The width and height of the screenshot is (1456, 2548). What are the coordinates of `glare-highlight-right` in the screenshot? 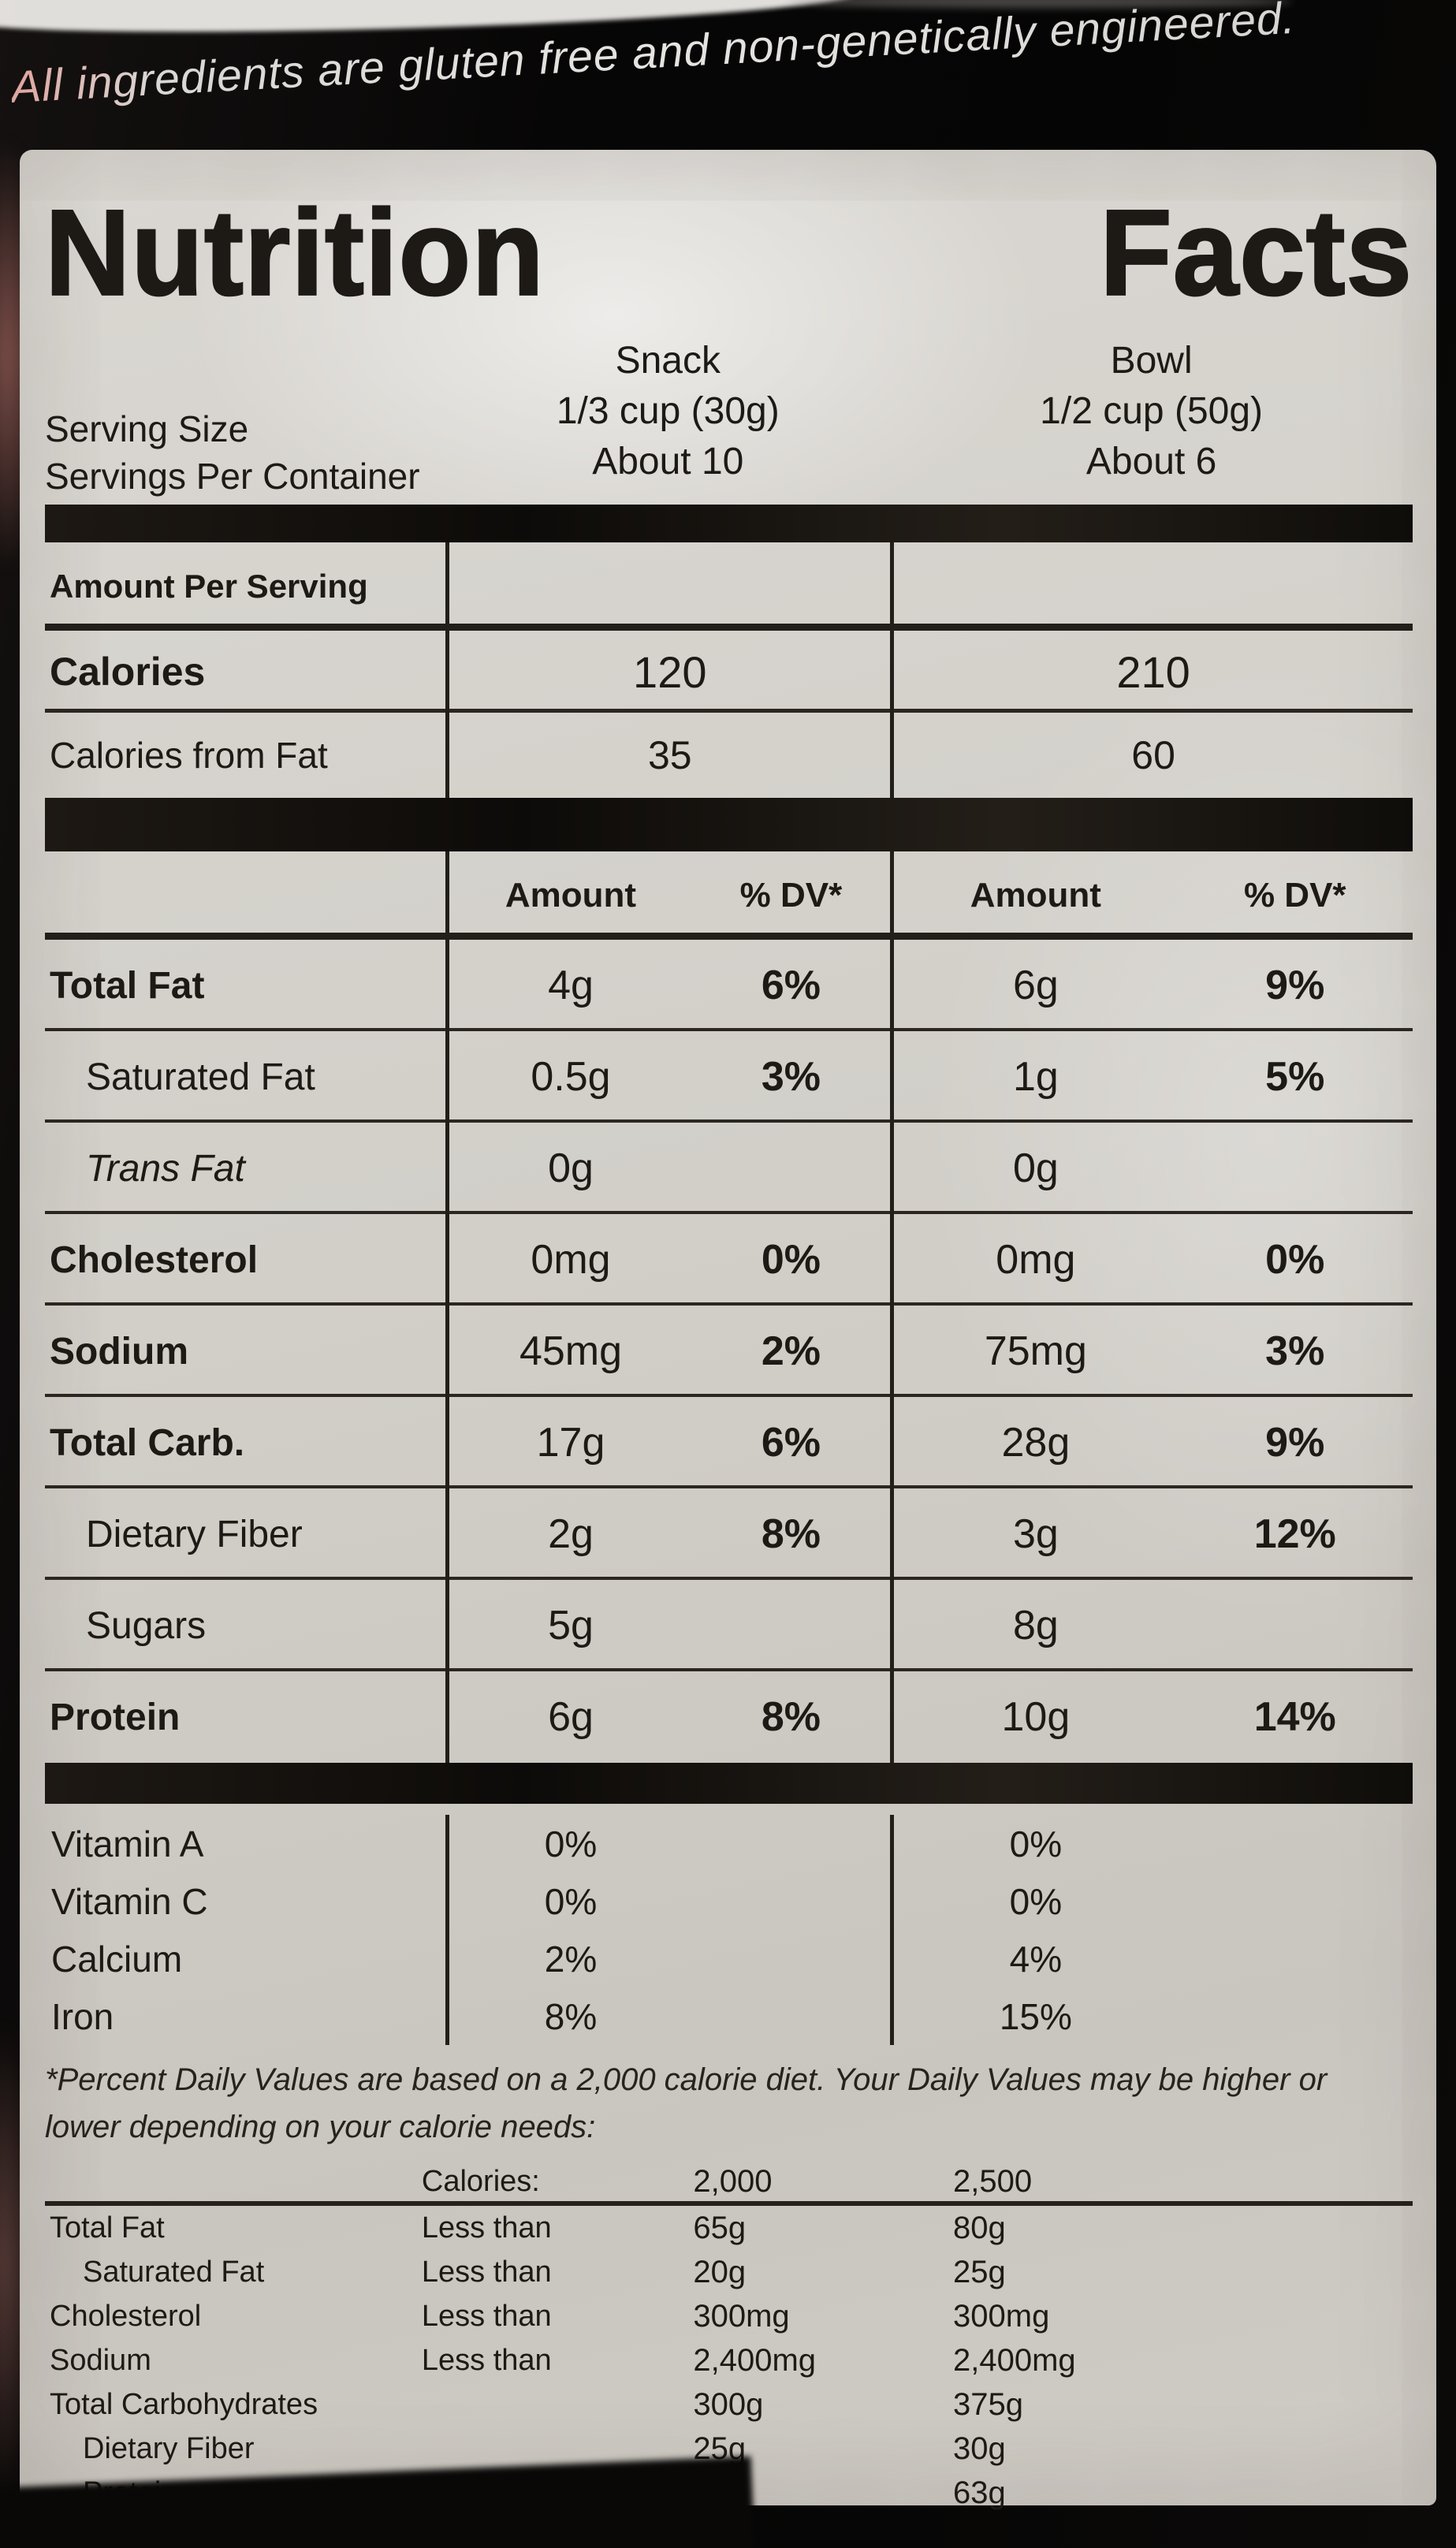 It's located at (1040, 4).